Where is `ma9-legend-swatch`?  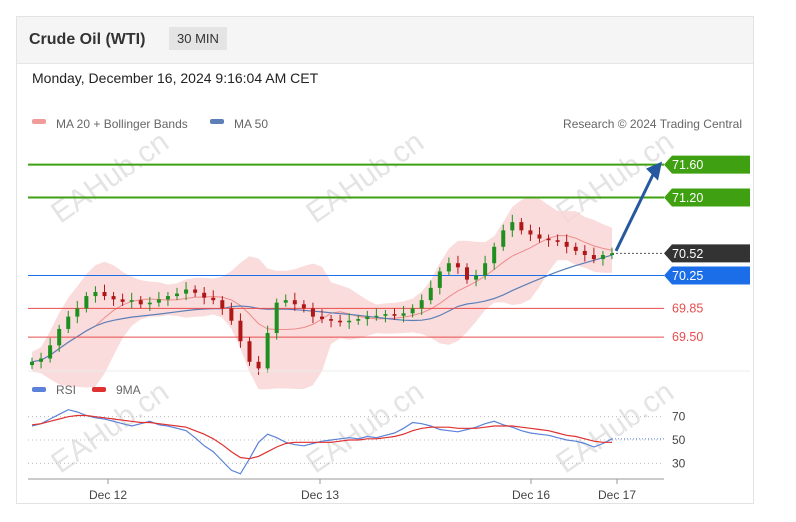 ma9-legend-swatch is located at coordinates (99, 389).